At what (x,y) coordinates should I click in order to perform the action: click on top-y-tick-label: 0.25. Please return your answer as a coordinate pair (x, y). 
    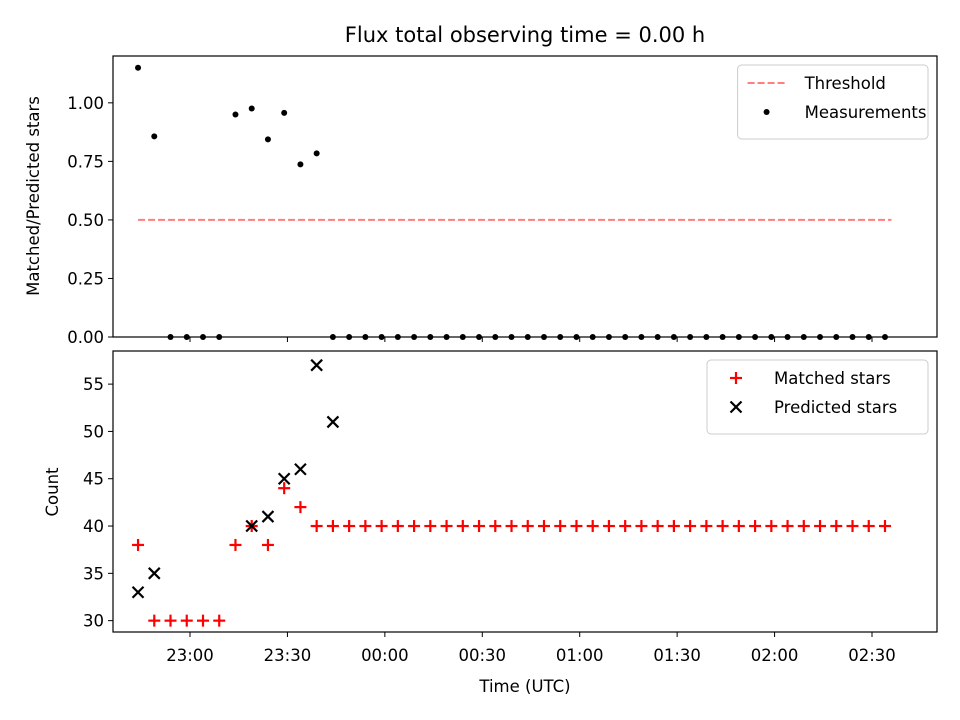
    Looking at the image, I should click on (85, 278).